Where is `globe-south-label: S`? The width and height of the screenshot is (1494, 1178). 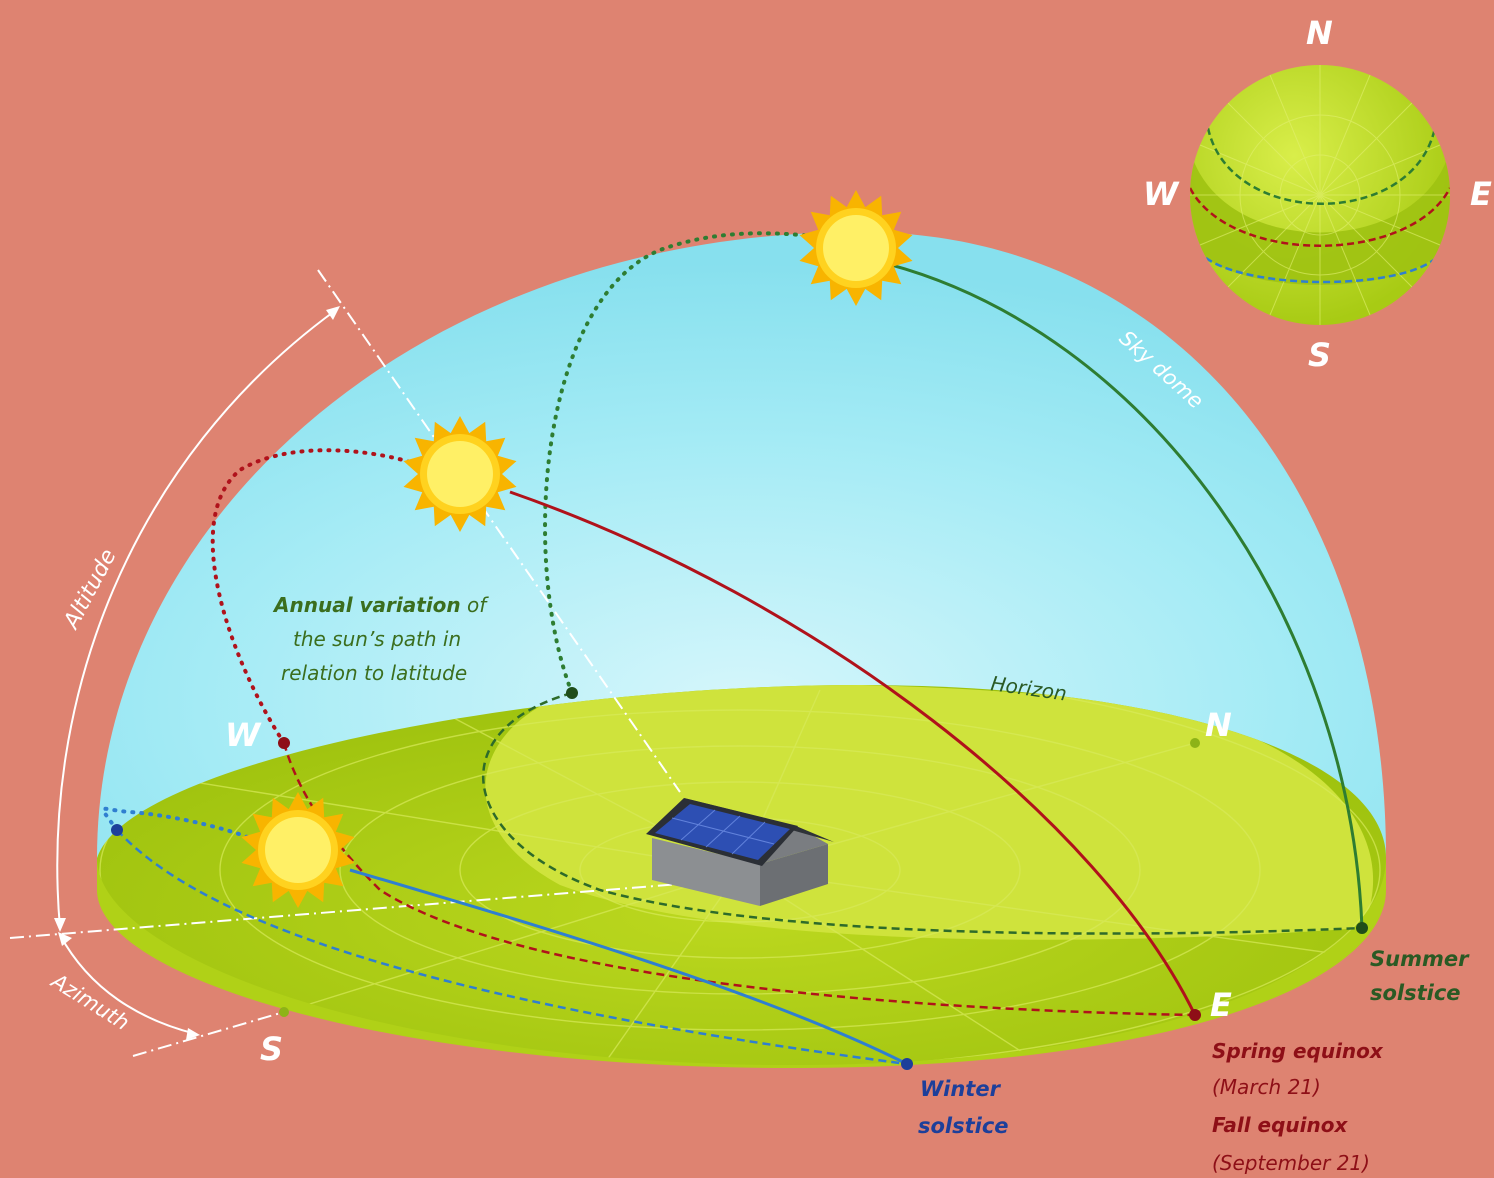 globe-south-label: S is located at coordinates (1319, 355).